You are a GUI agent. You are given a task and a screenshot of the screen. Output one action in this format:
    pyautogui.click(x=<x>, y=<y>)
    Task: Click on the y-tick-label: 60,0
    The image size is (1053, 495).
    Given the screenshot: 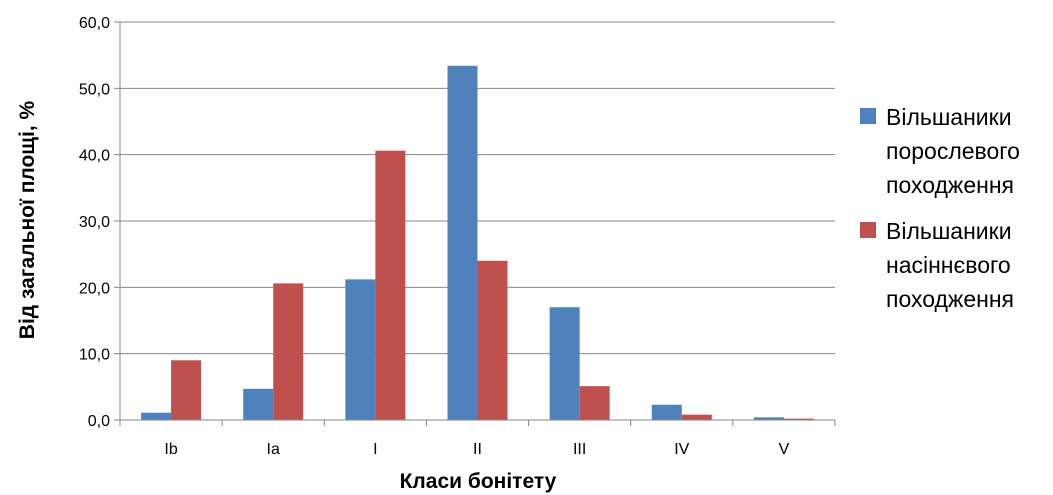 What is the action you would take?
    pyautogui.click(x=94, y=23)
    